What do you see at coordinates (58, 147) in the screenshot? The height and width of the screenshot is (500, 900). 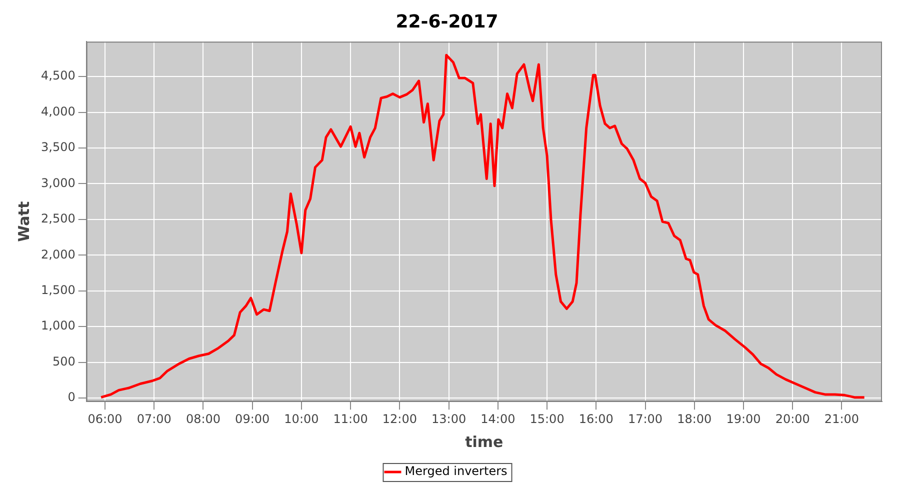 I see `y-tick-label: 3,500` at bounding box center [58, 147].